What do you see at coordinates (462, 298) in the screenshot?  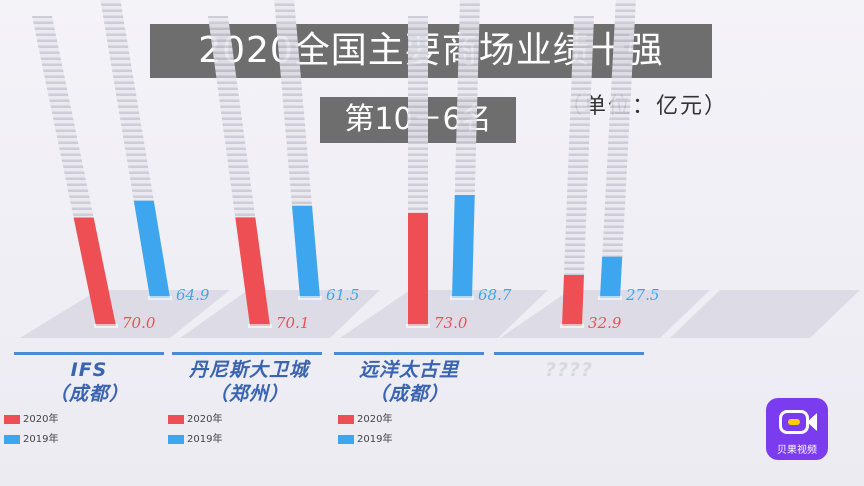 I see `bar-2019-3-base` at bounding box center [462, 298].